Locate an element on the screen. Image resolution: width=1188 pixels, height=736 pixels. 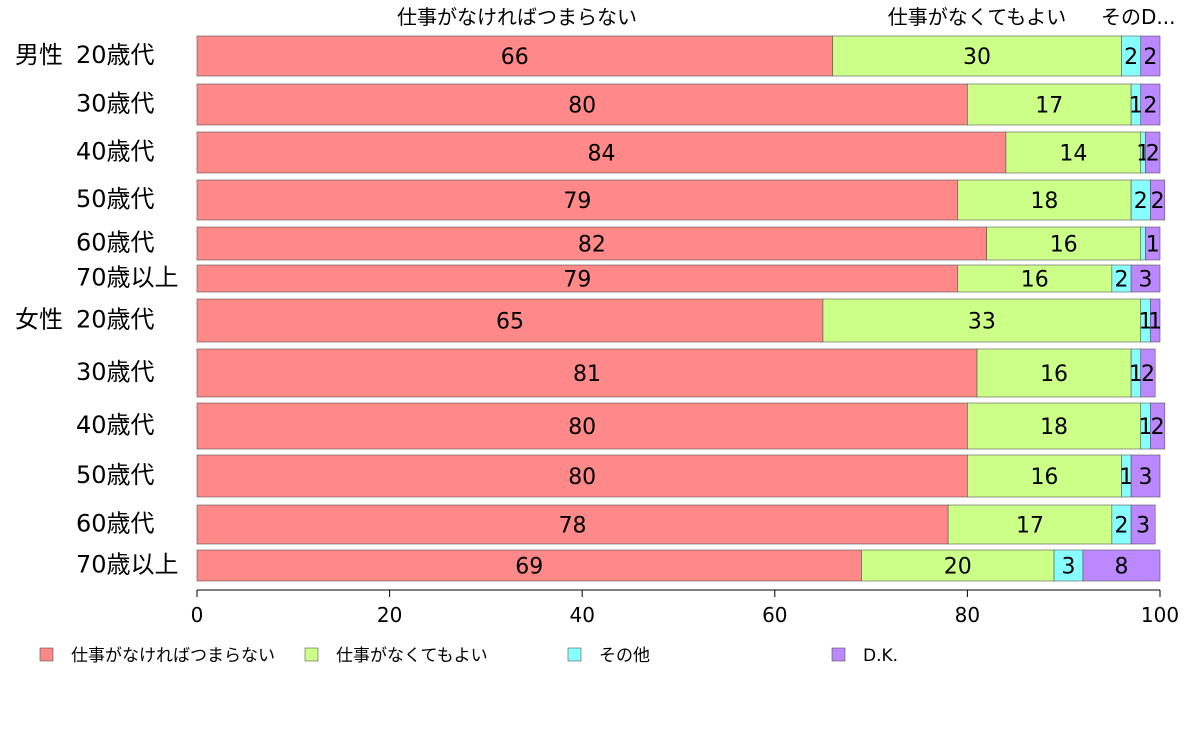
legend: 仕事がなければつまらない 仕事がなくてもよい その他 D.K. is located at coordinates (468, 656).